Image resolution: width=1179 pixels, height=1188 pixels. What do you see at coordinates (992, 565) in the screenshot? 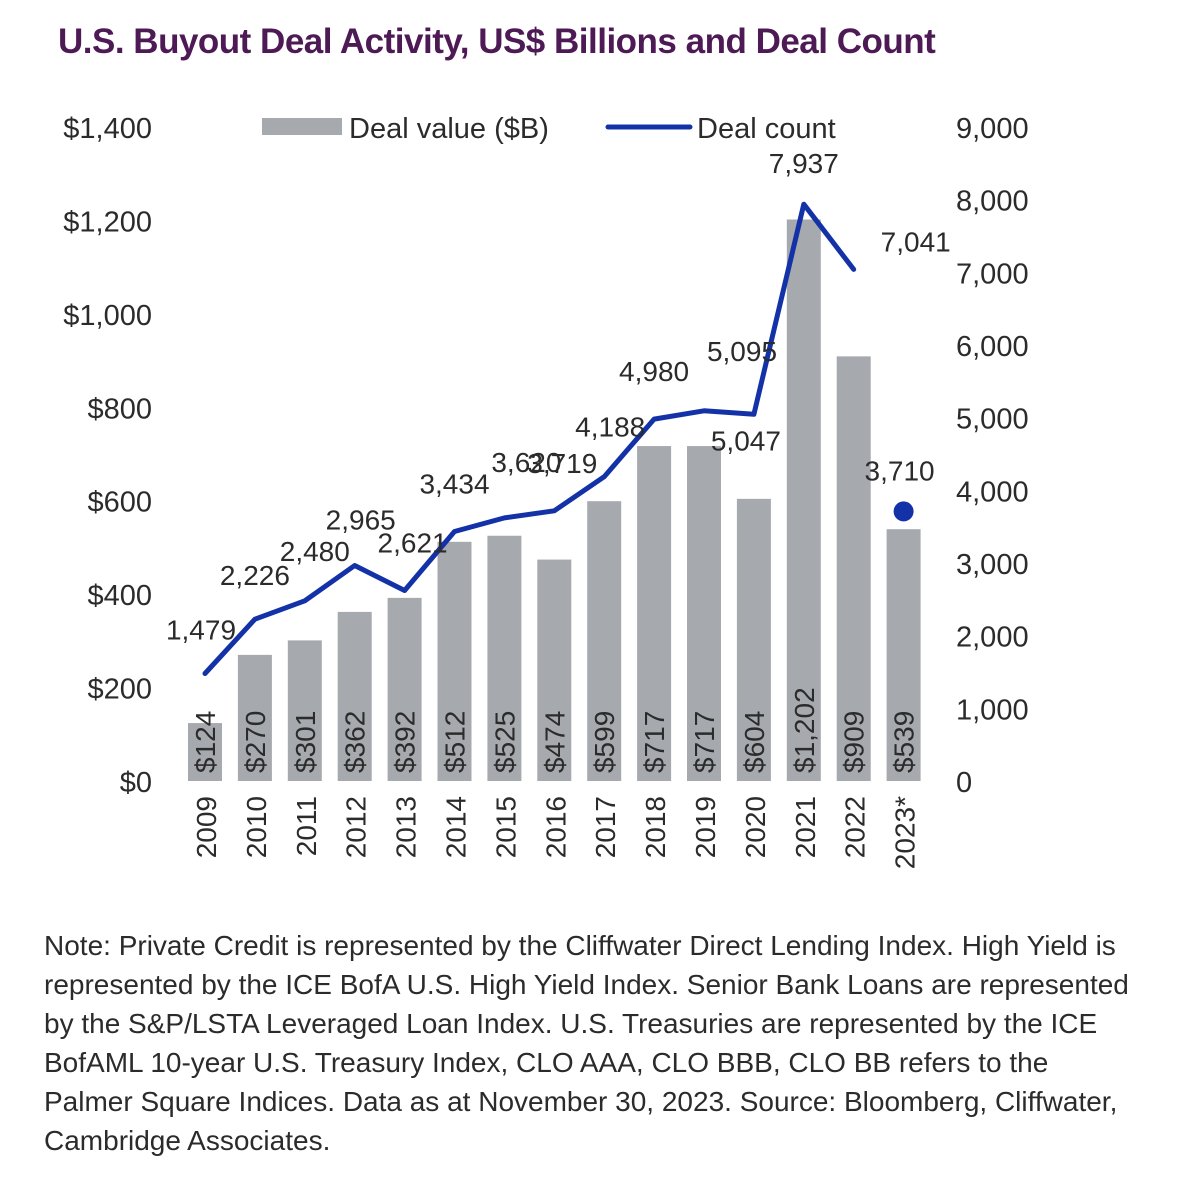
I see `right-axis-tick-label: 3,000` at bounding box center [992, 565].